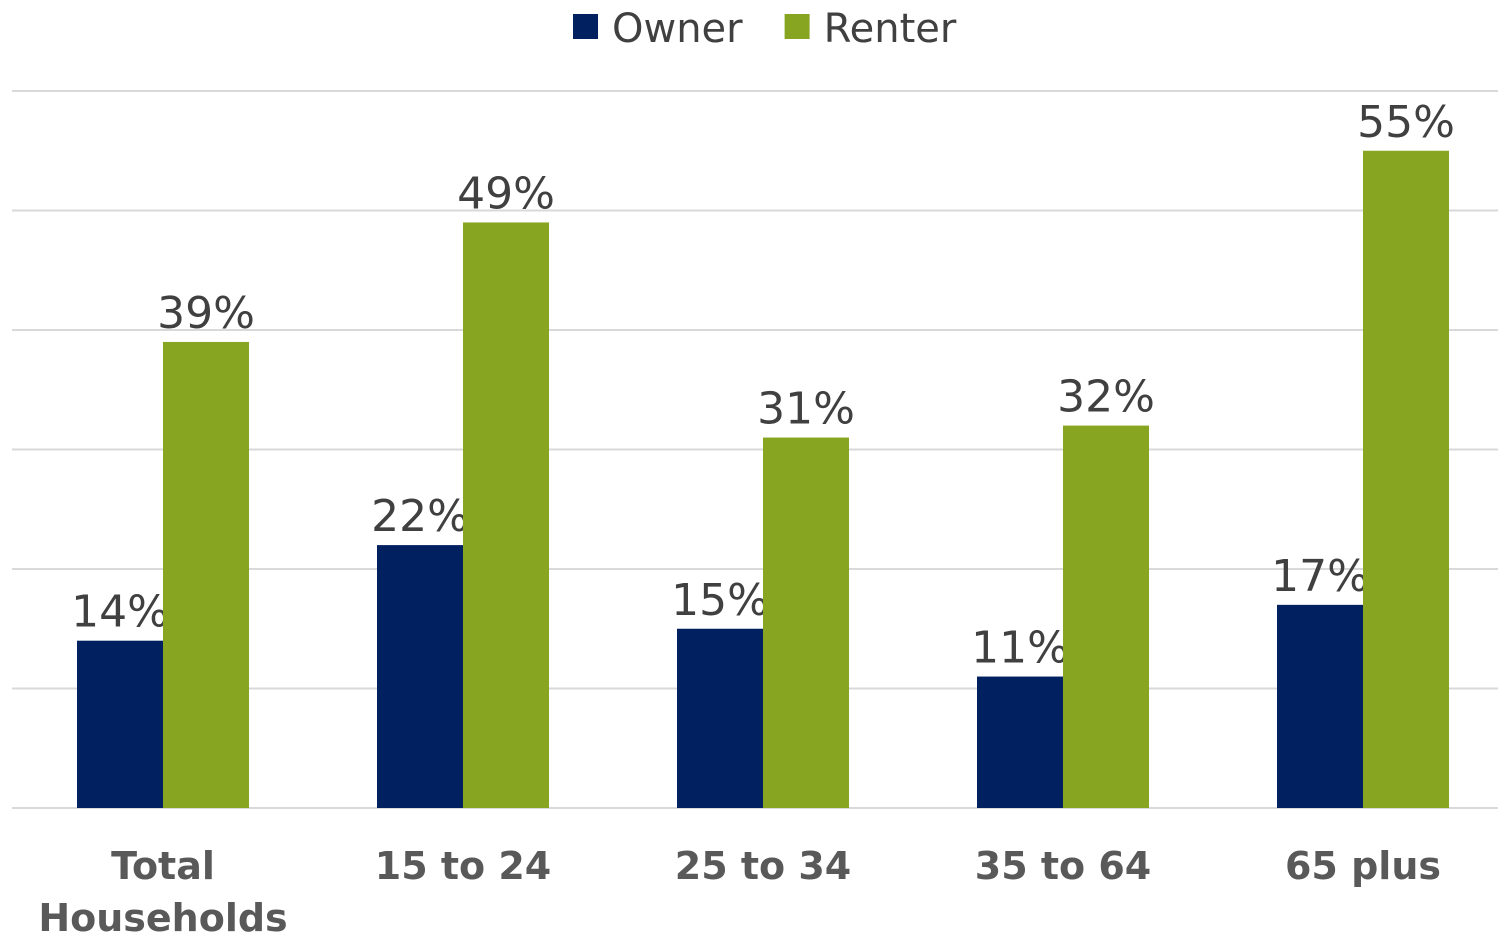 The width and height of the screenshot is (1498, 937). Describe the element at coordinates (120, 612) in the screenshot. I see `data-label: 14%` at that location.